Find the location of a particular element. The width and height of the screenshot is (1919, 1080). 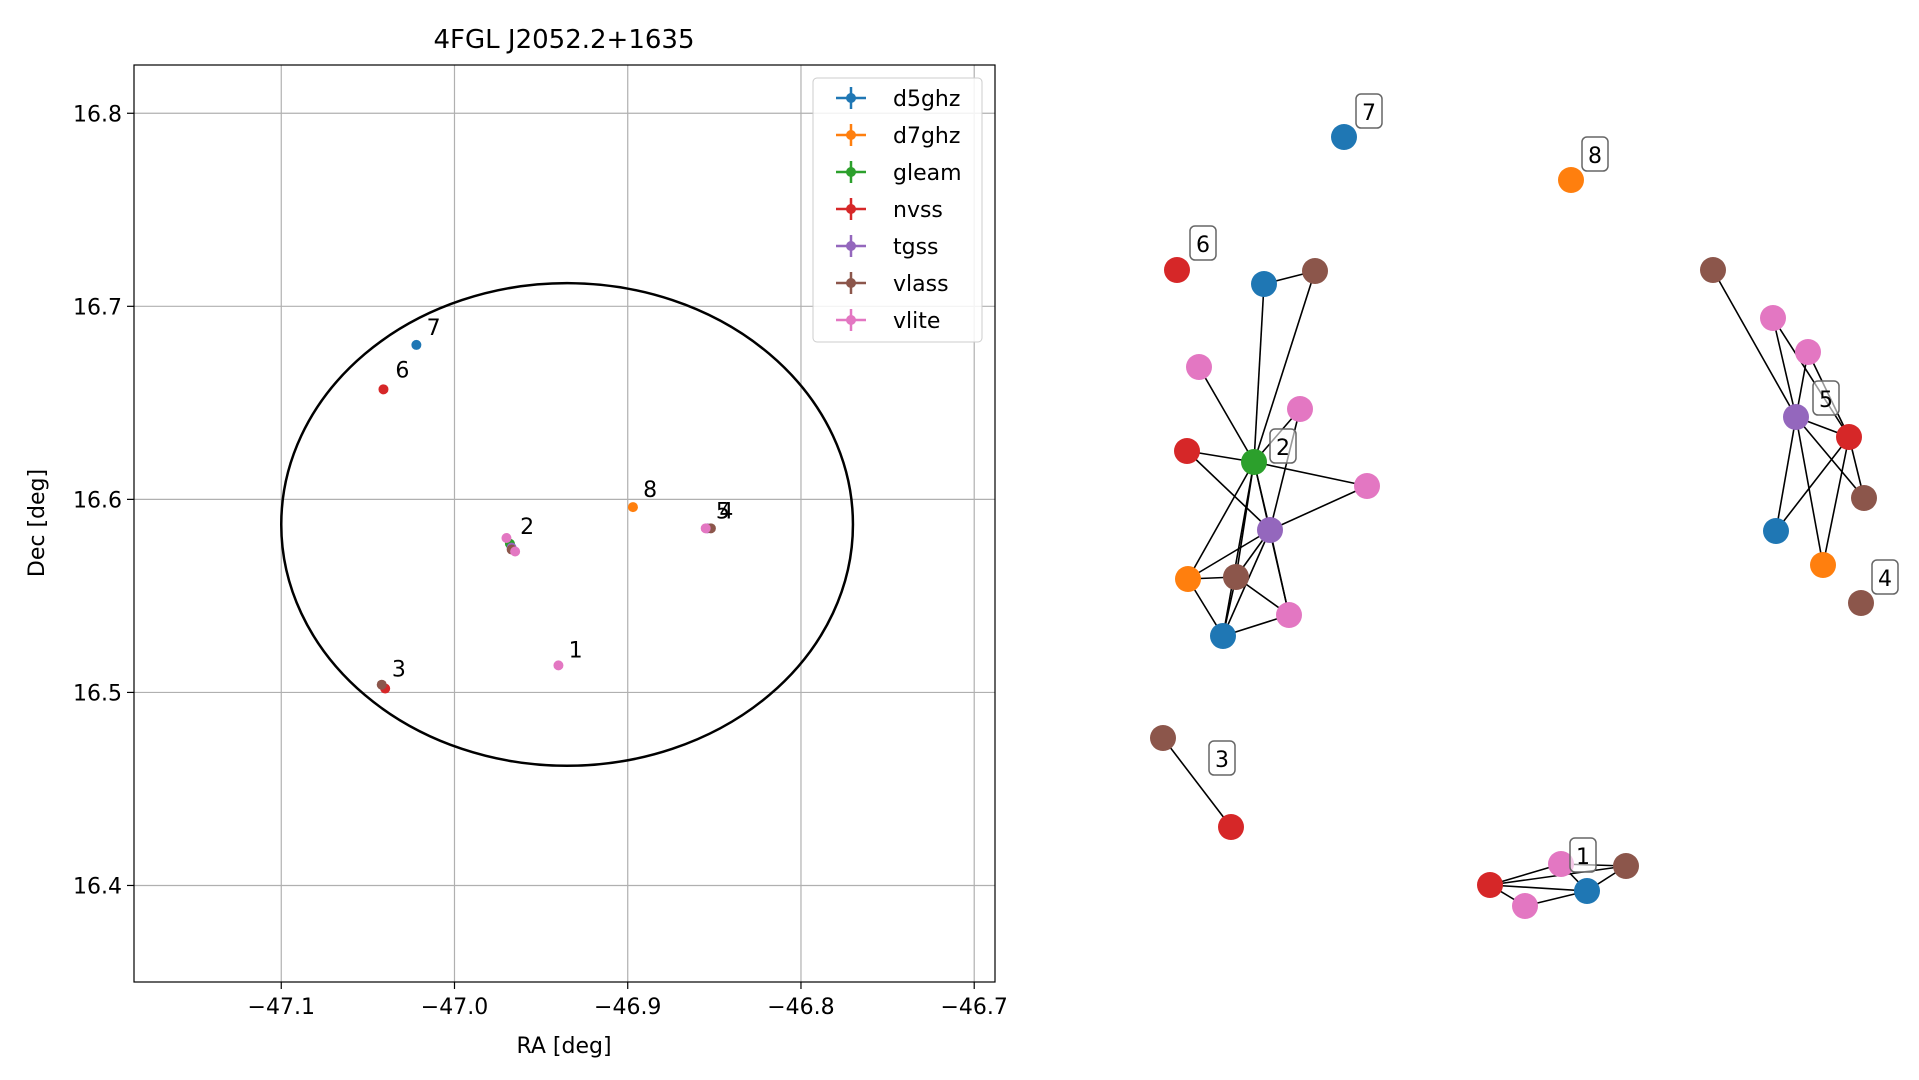

legend-marker-d7ghz is located at coordinates (851, 135).